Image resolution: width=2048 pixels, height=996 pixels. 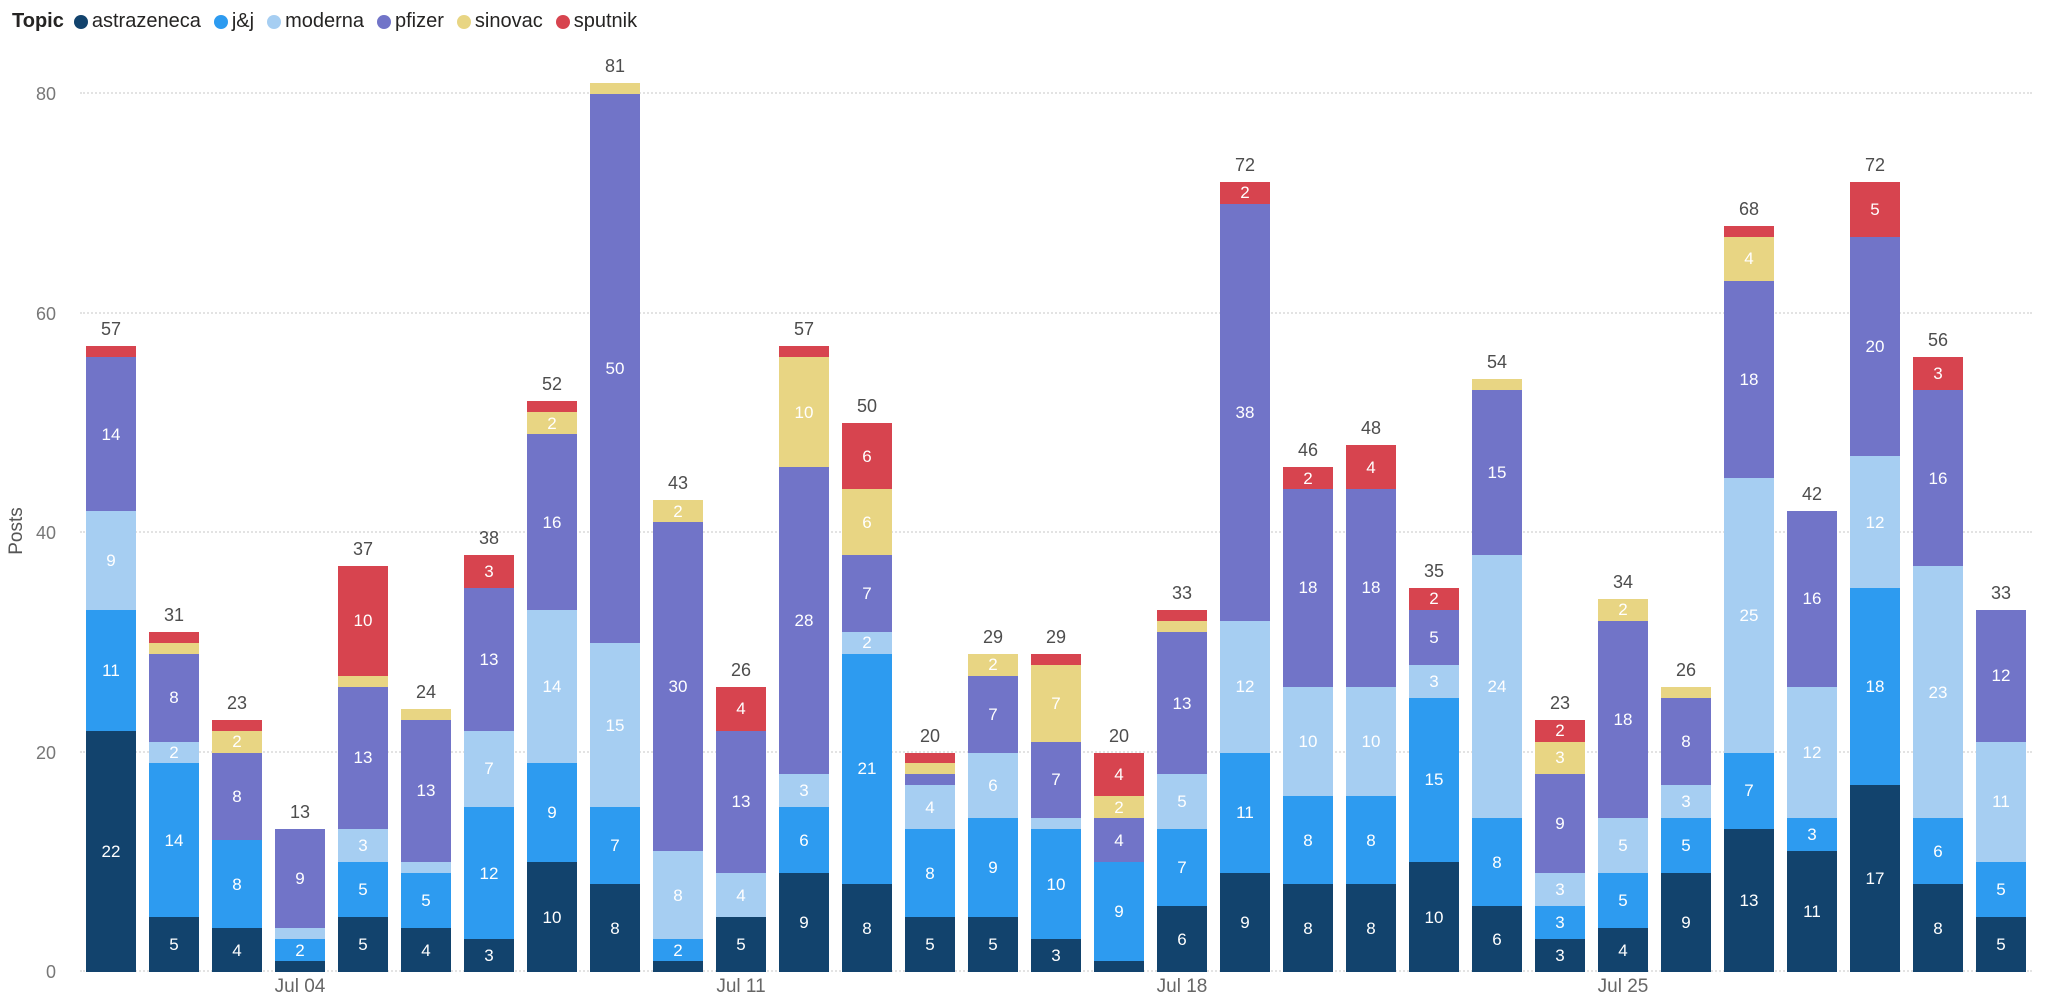 I want to click on bar-segment-j-j: 14, so click(x=174, y=840).